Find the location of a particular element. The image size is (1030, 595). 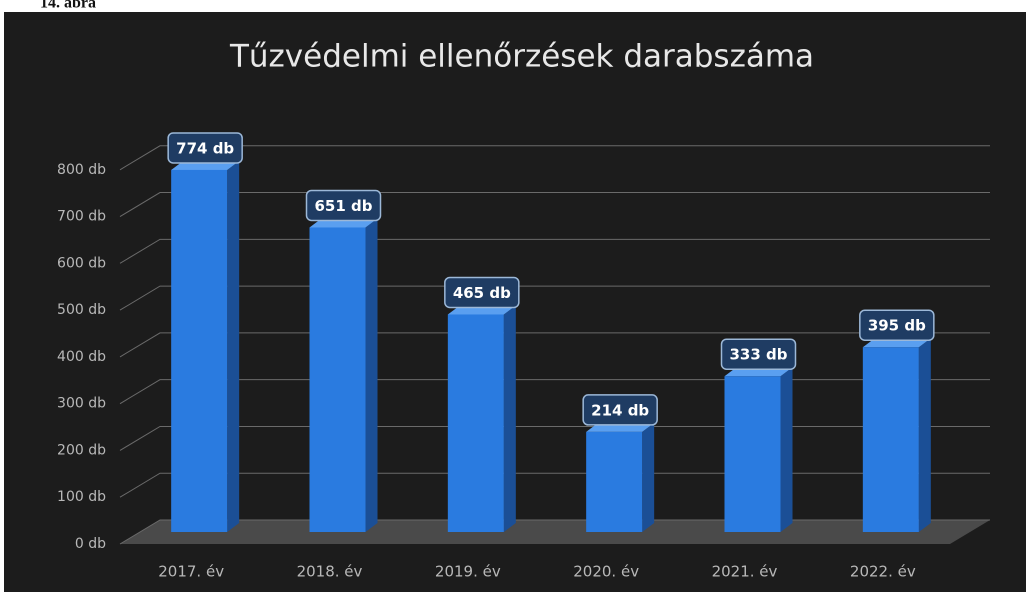

y-tick-label: 800 db is located at coordinates (81, 170).